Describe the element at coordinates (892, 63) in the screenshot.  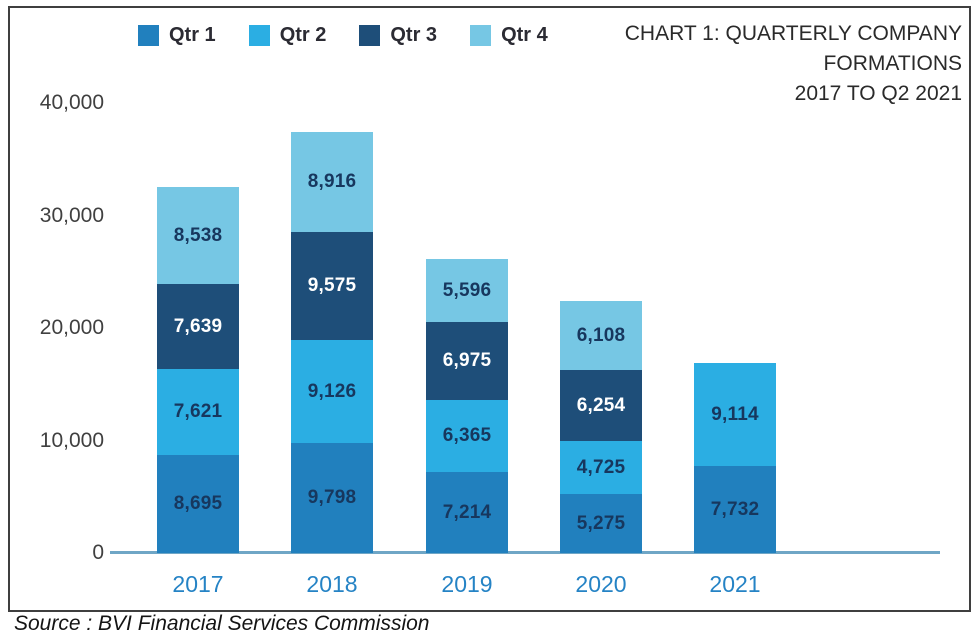
I see `chart-title-line: FORMATIONS` at that location.